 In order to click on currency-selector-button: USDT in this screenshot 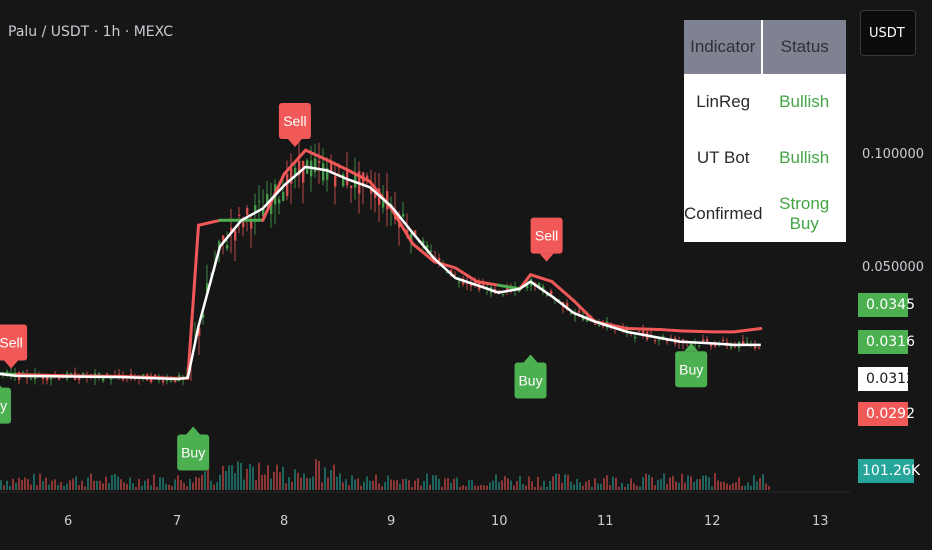, I will do `click(888, 33)`.